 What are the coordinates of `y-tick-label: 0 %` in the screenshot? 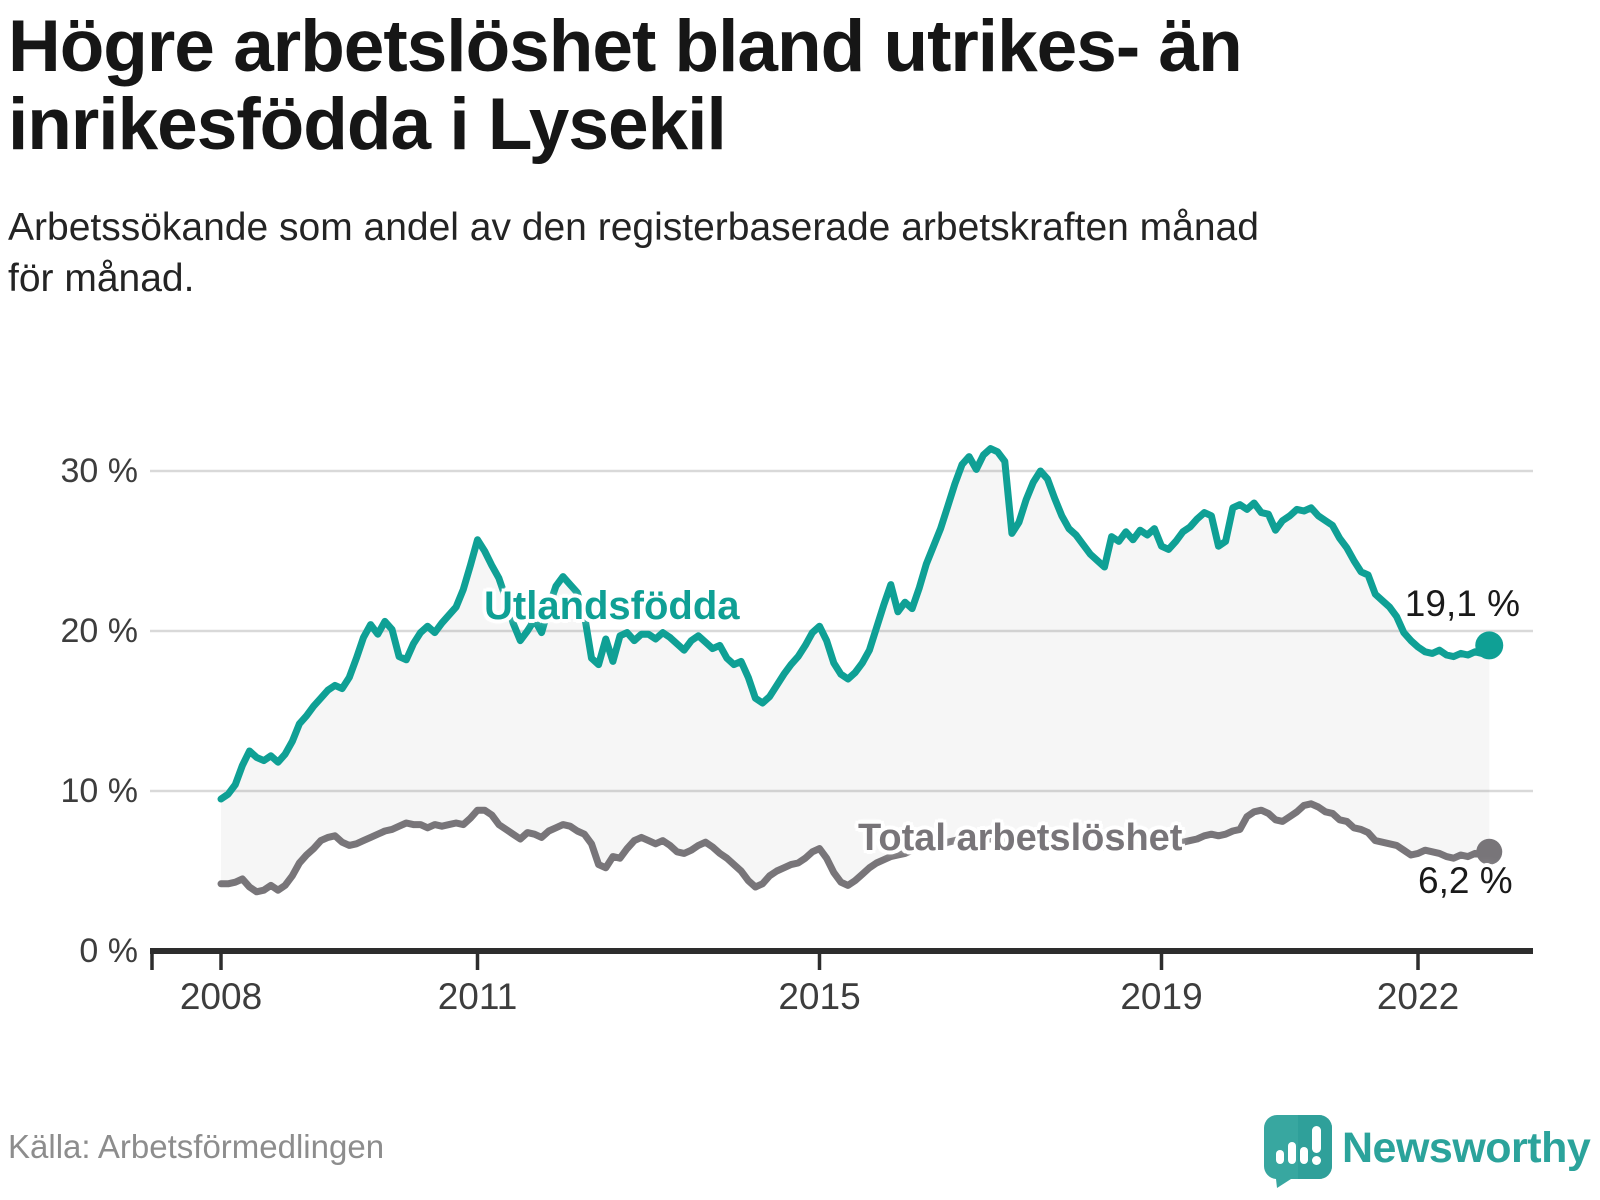 It's located at (108, 951).